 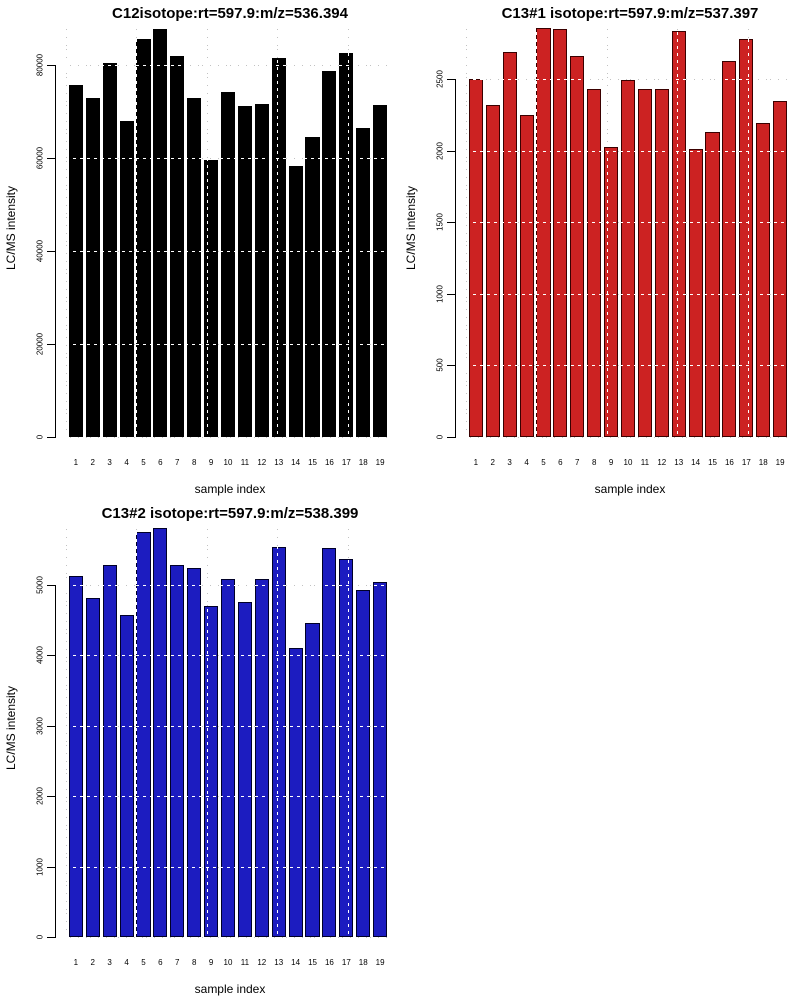 I want to click on y-tick-label: 1000, so click(x=40, y=866).